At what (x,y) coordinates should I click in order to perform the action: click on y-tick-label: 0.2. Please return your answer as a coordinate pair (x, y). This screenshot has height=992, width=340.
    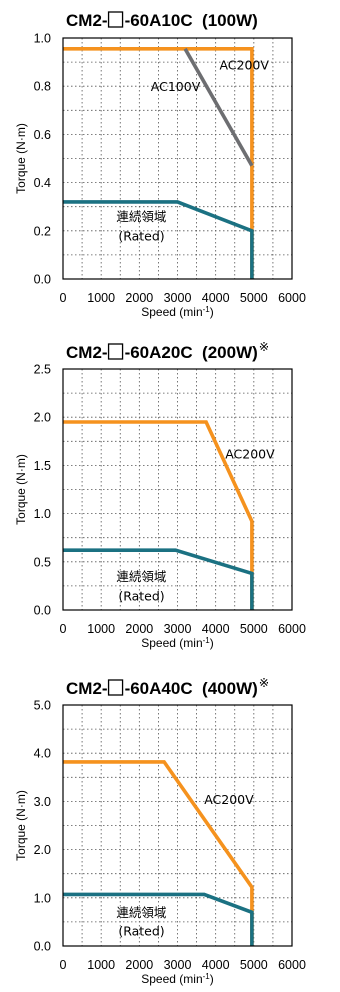
    Looking at the image, I should click on (42, 231).